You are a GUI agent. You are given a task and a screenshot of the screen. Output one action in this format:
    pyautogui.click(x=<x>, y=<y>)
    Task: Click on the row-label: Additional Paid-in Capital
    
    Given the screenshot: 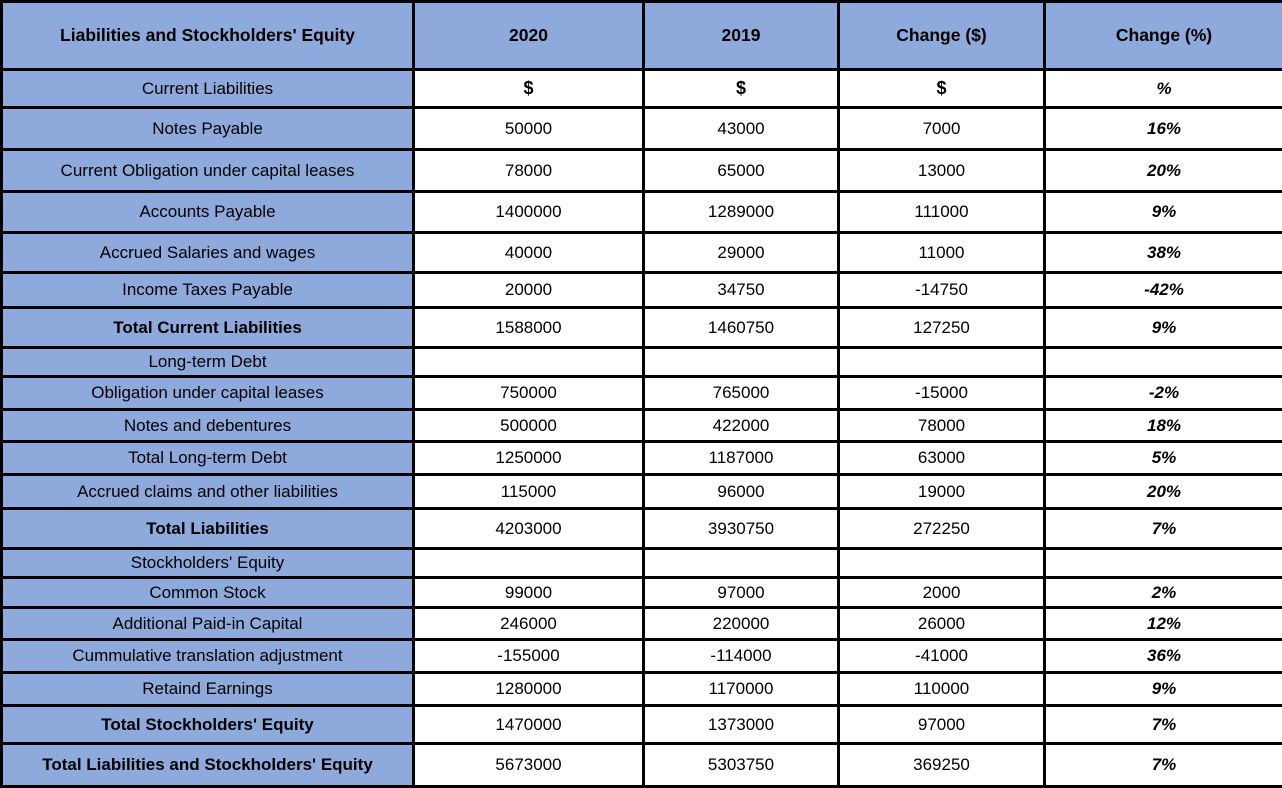 What is the action you would take?
    pyautogui.click(x=208, y=624)
    